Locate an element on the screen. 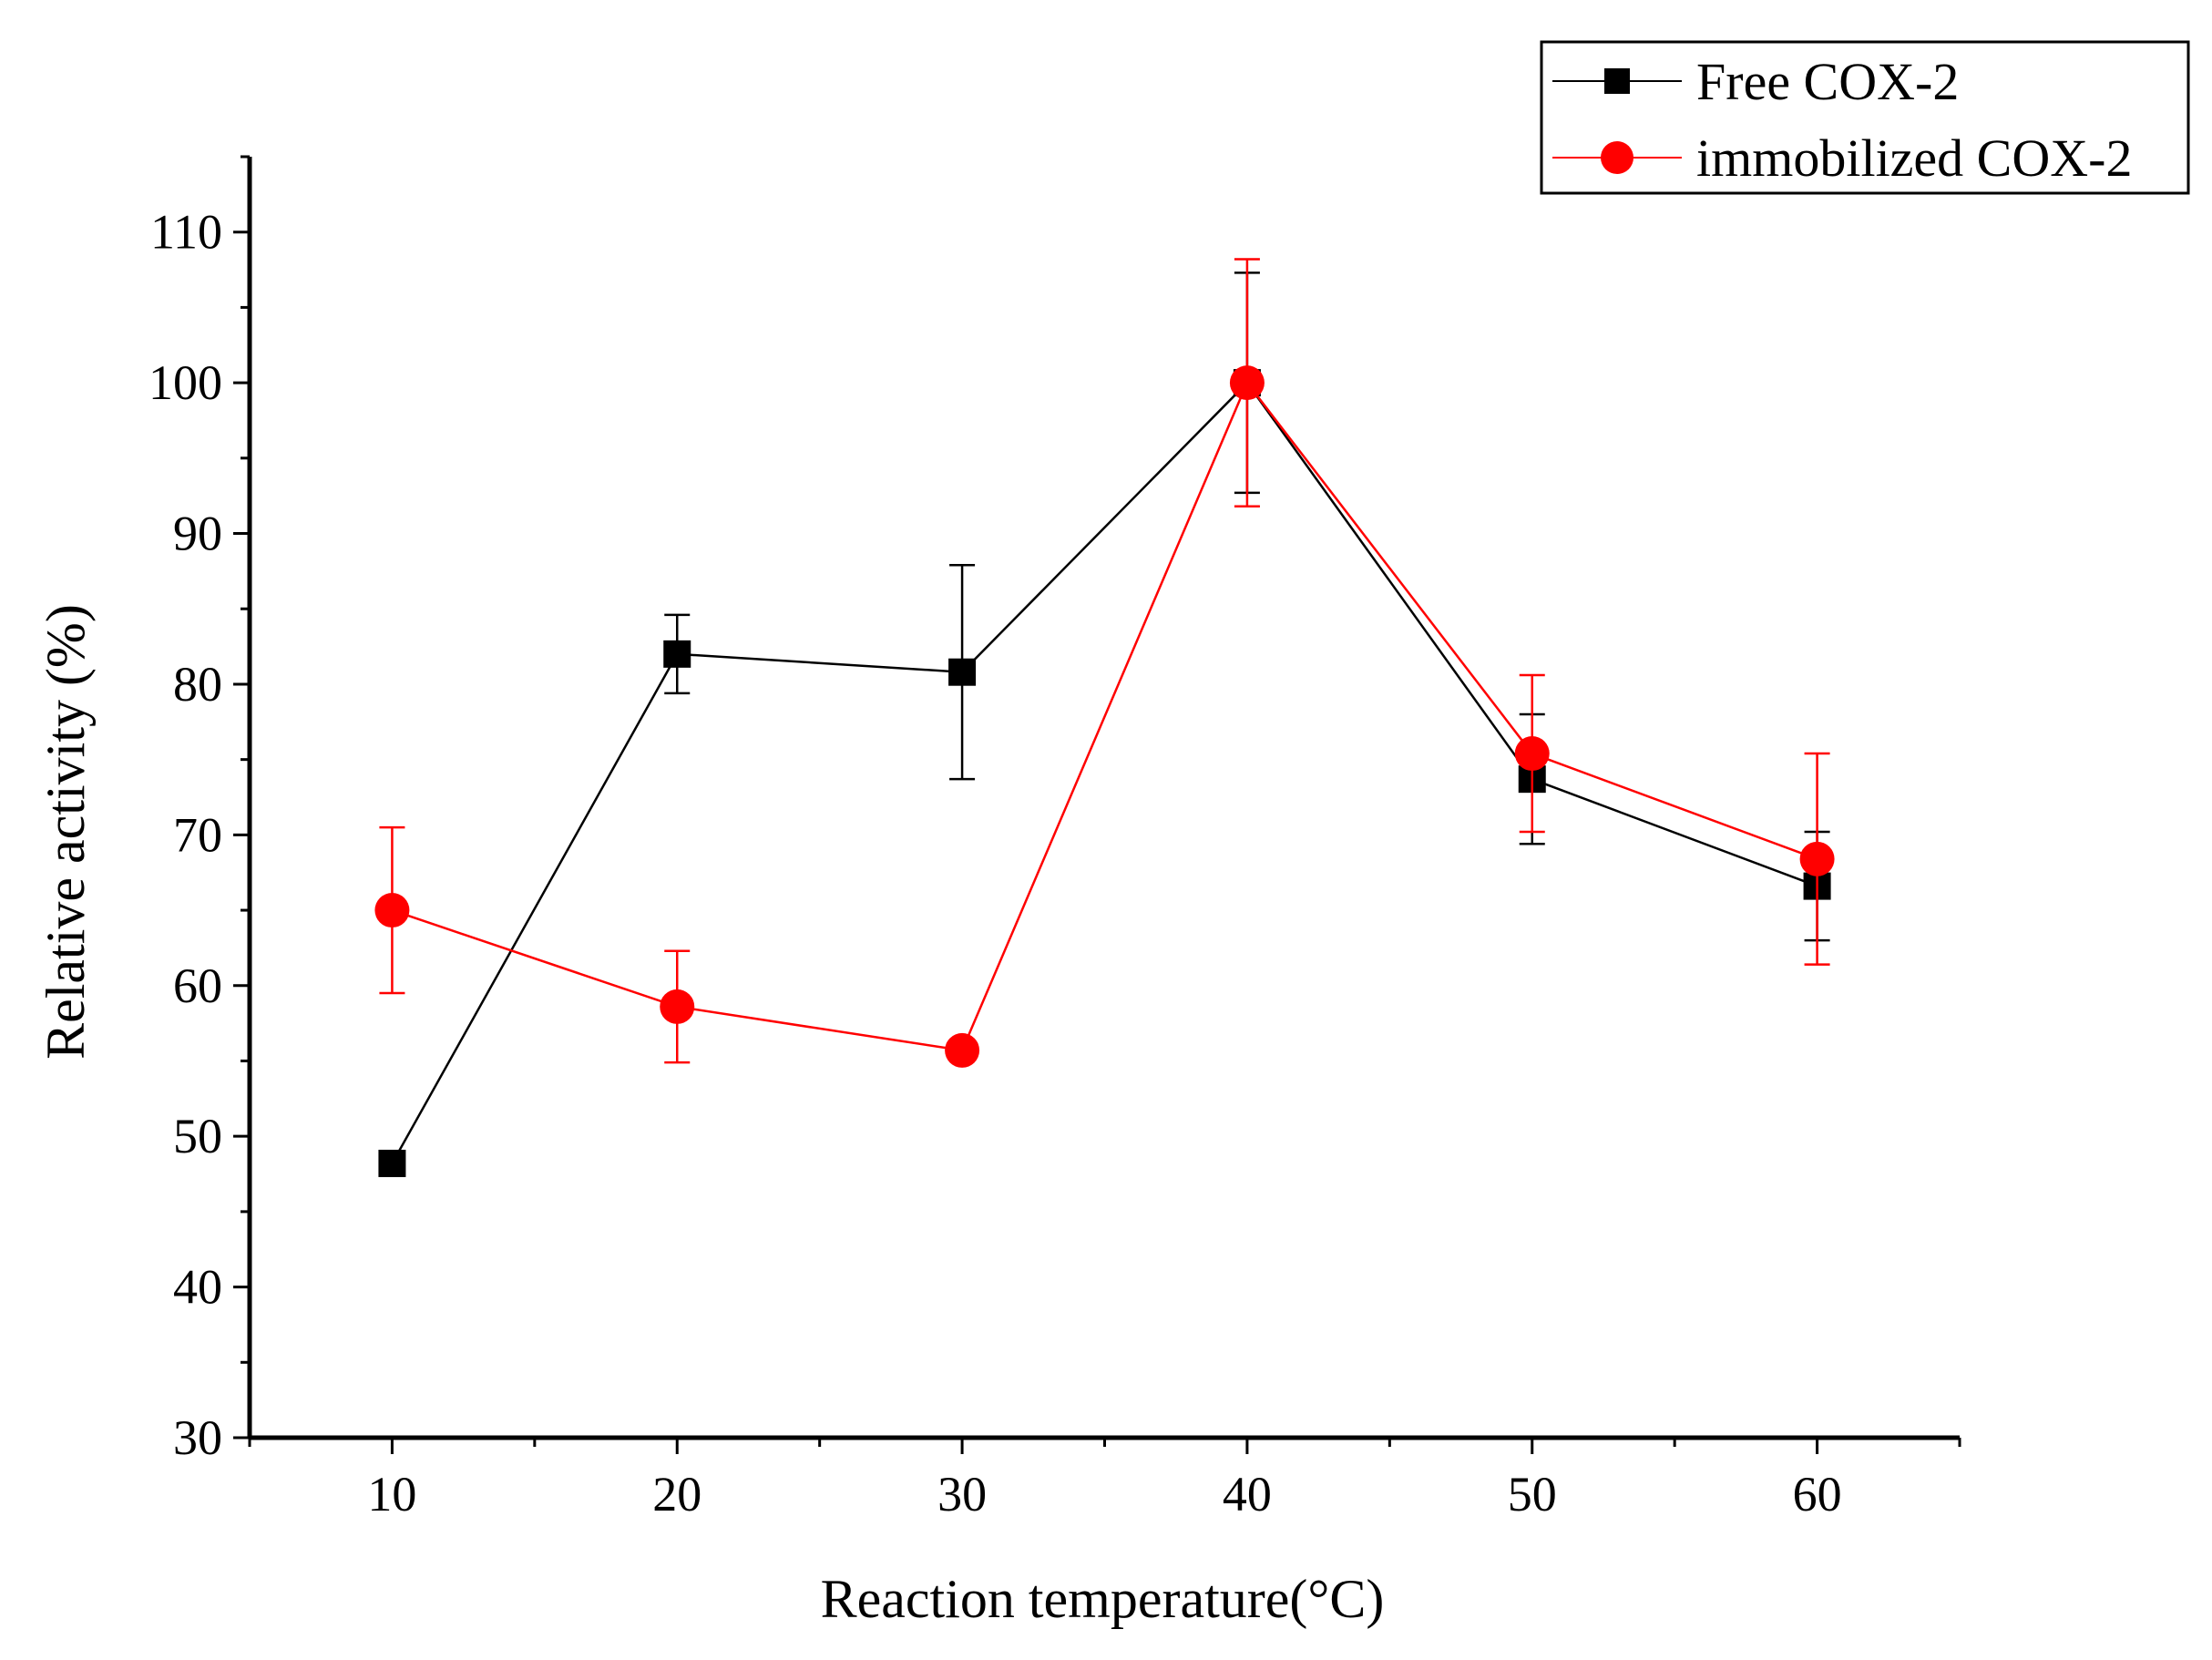  legend-entry-immobilized: immobilized COX-2 is located at coordinates (1842, 158).